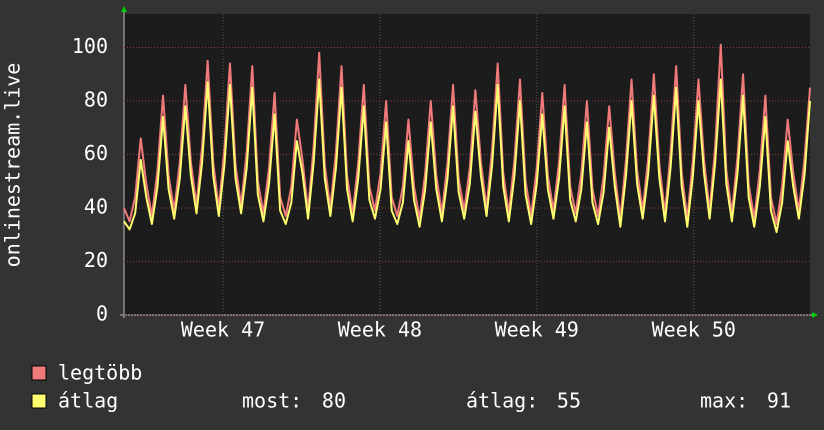 Image resolution: width=824 pixels, height=430 pixels. What do you see at coordinates (272, 401) in the screenshot?
I see `stat-label: most:` at bounding box center [272, 401].